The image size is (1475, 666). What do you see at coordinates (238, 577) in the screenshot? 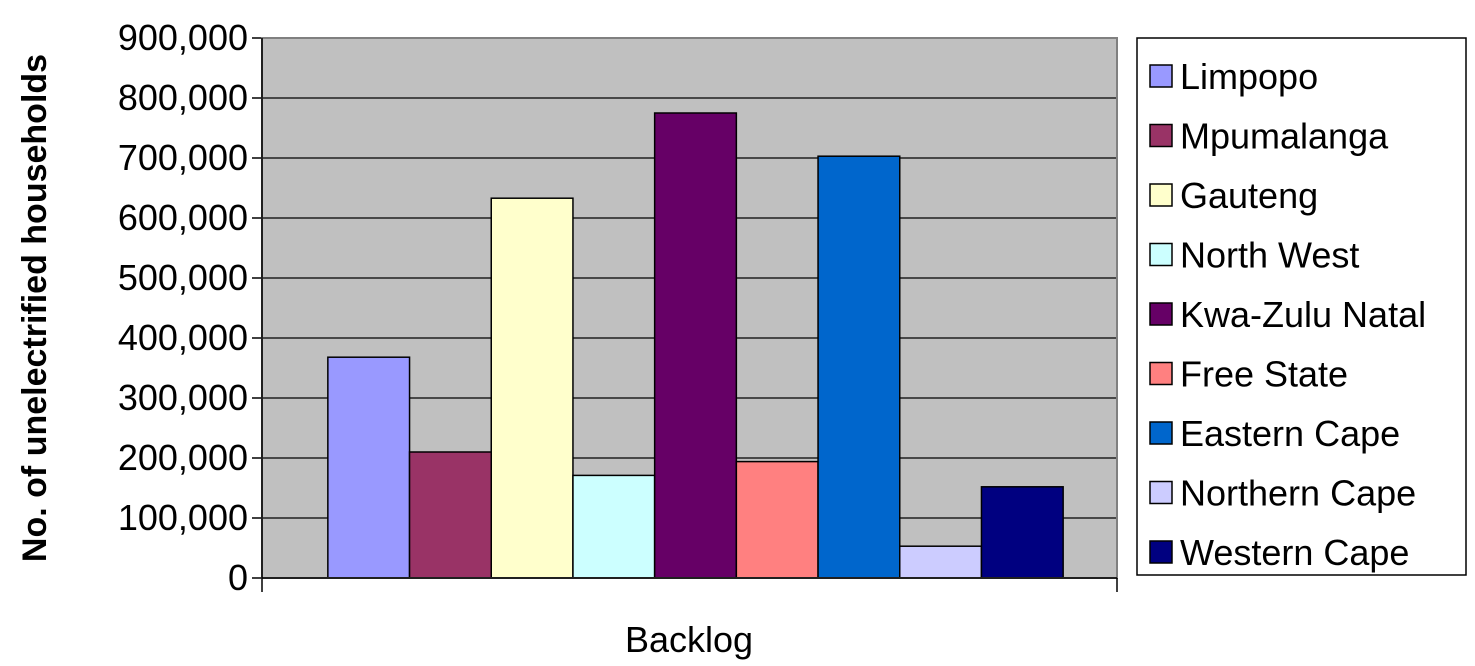
I see `y-tick-label: 0` at bounding box center [238, 577].